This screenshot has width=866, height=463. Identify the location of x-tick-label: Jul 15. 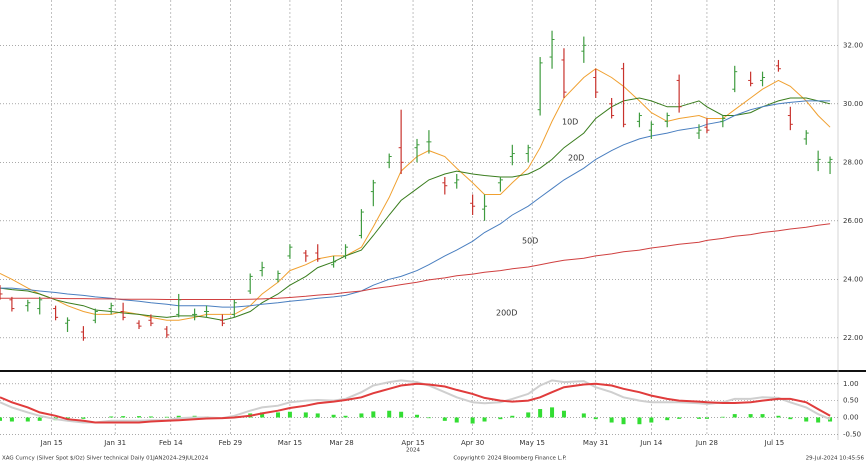
(774, 443).